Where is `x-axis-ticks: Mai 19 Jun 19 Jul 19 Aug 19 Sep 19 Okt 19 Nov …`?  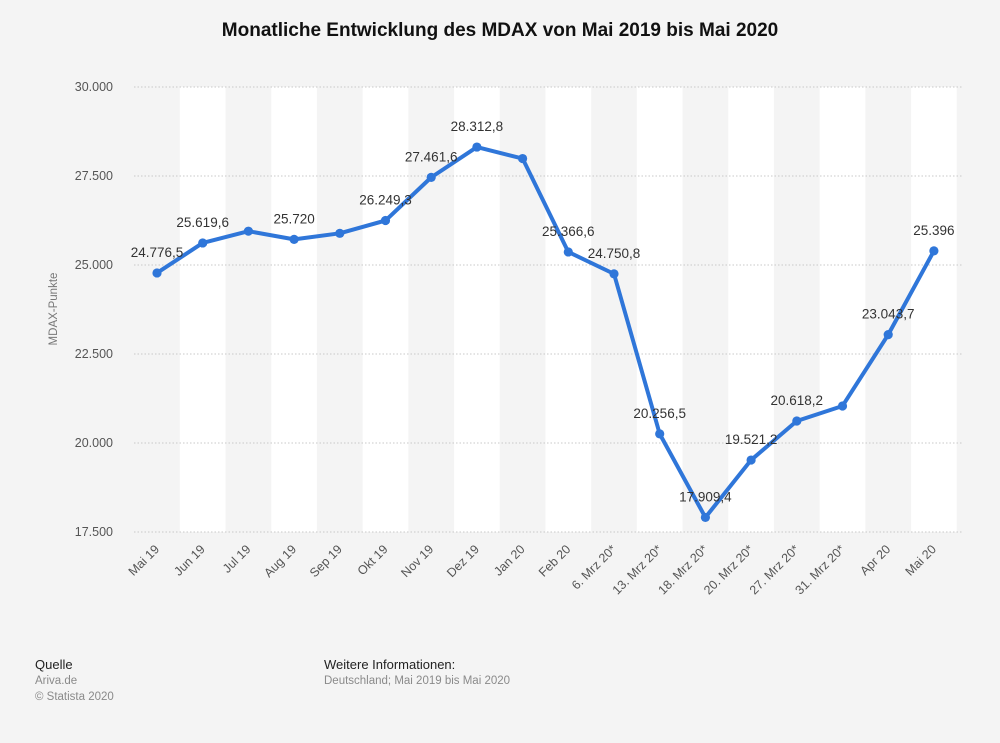 x-axis-ticks: Mai 19 Jun 19 Jul 19 Aug 19 Sep 19 Okt 19 Nov … is located at coordinates (532, 569).